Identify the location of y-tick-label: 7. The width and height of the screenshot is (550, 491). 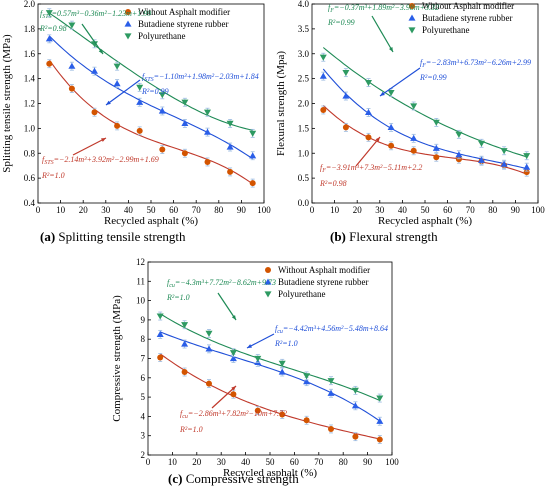
(143, 359).